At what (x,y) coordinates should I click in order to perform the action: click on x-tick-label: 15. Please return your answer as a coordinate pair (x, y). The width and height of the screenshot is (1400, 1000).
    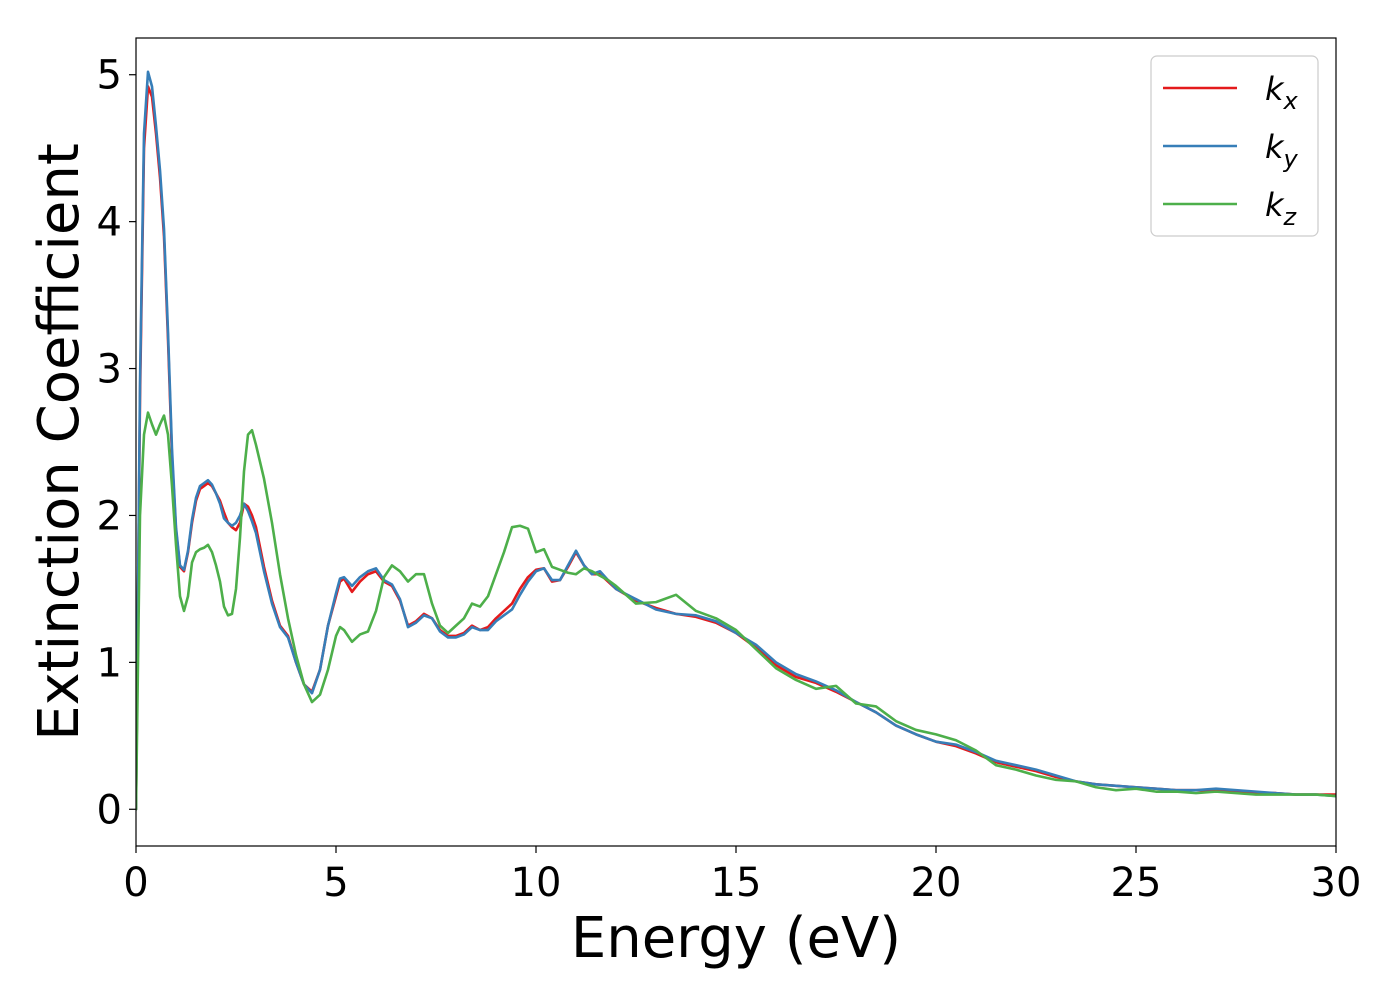
    Looking at the image, I should click on (736, 883).